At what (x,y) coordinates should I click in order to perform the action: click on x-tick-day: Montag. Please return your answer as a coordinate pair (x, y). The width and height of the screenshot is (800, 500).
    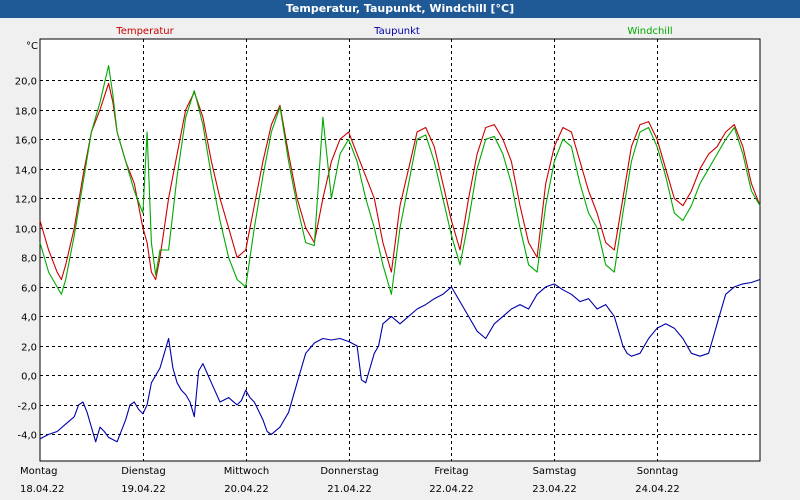
    Looking at the image, I should click on (38, 471).